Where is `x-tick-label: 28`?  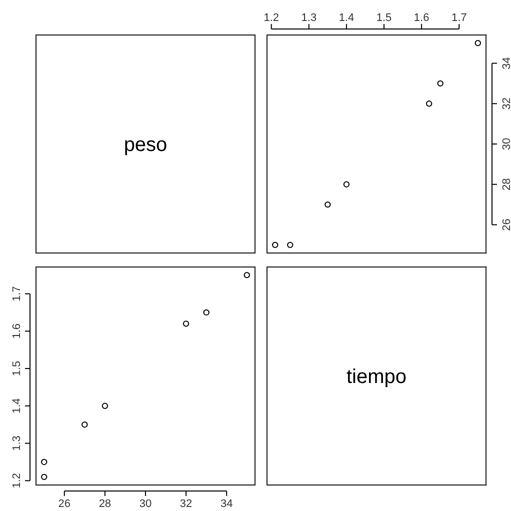
x-tick-label: 28 is located at coordinates (105, 504).